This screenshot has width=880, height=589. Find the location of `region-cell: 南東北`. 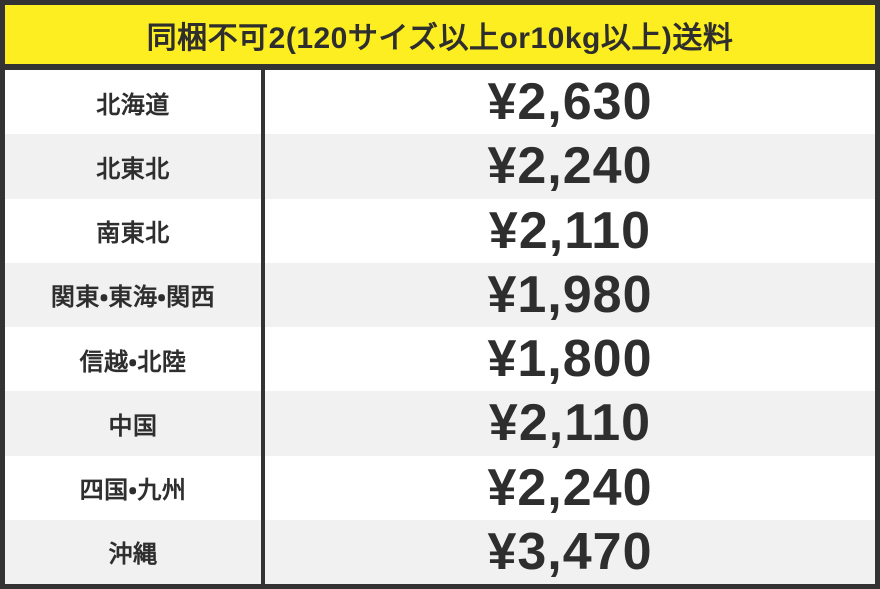

region-cell: 南東北 is located at coordinates (133, 234).